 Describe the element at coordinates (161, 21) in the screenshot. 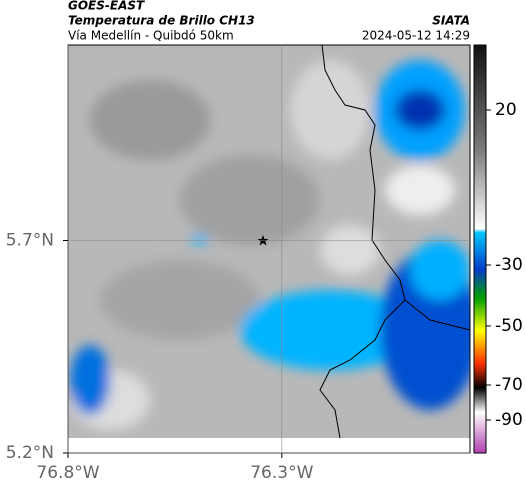

I see `product-name: Temperatura de Brillo CH13` at that location.